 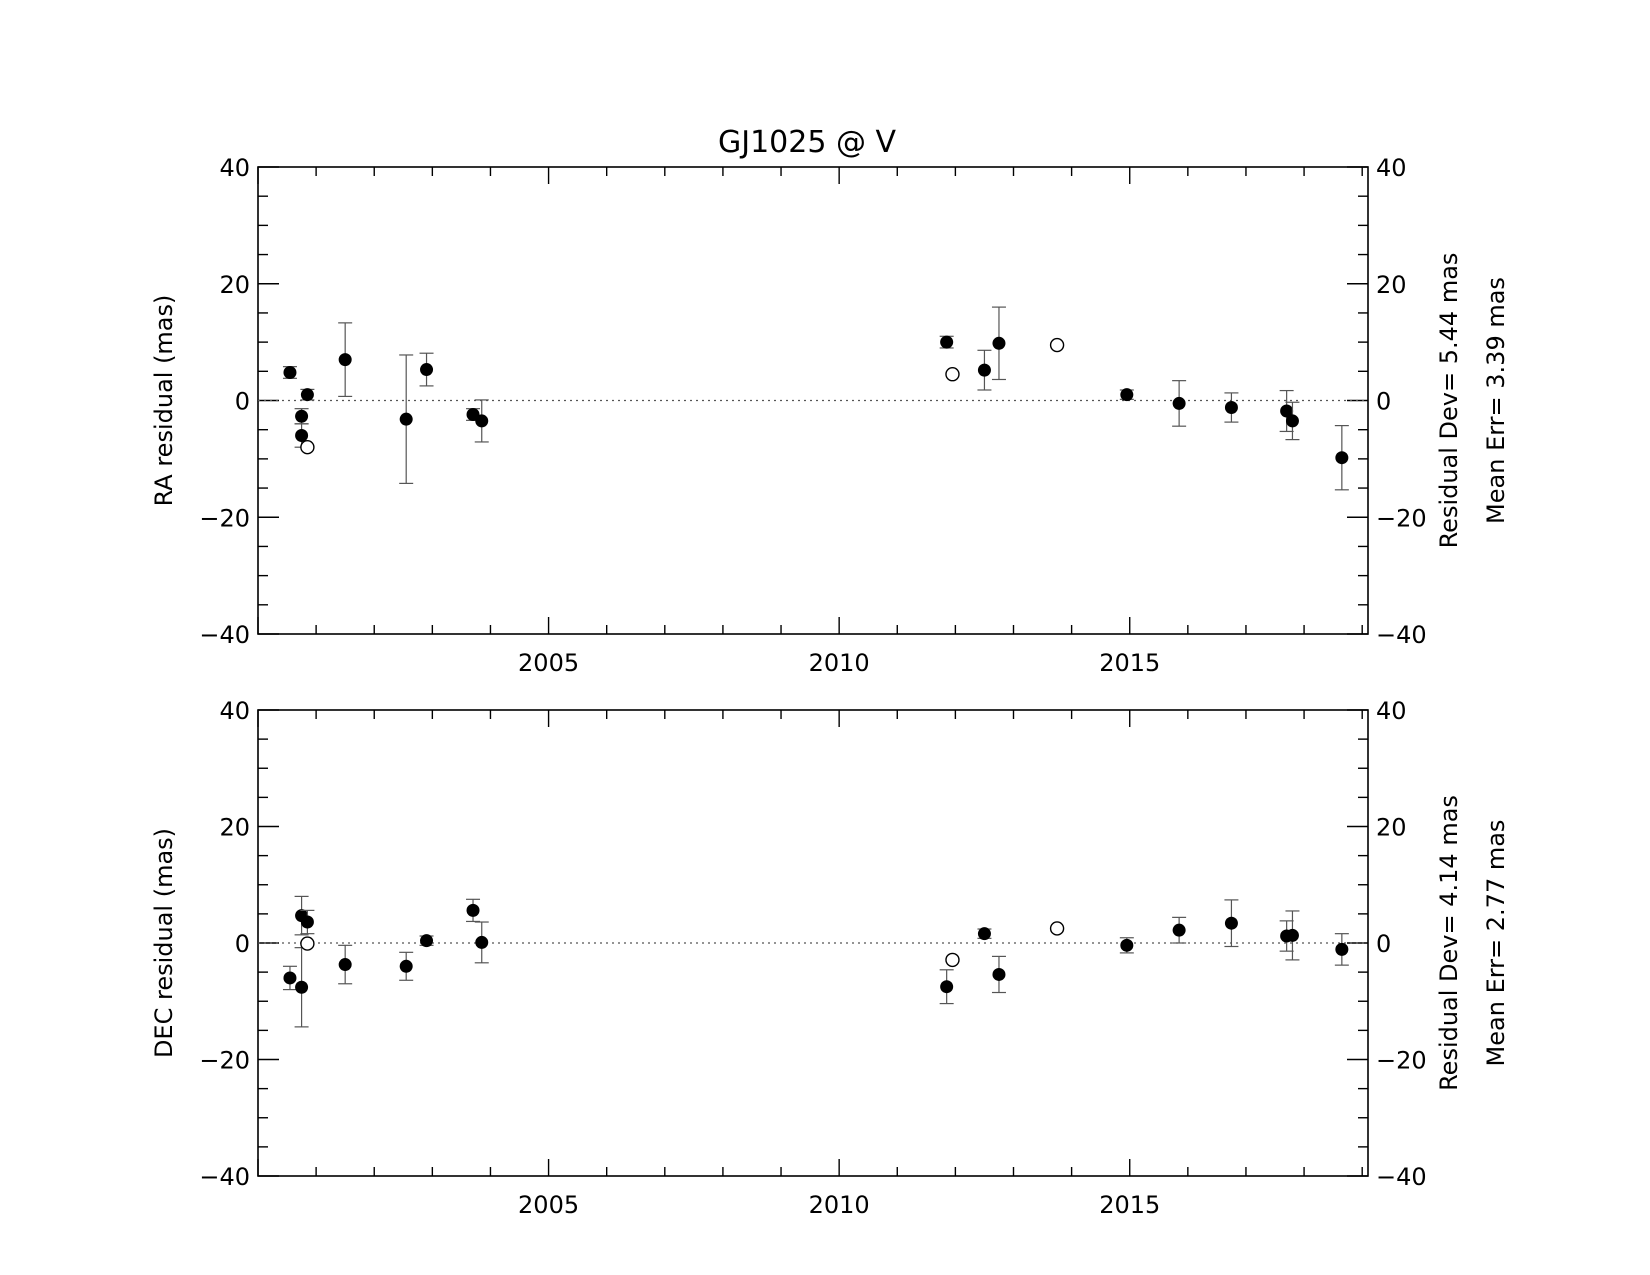 I want to click on mean-err-label: Mean Err= 2.77 mas, so click(x=1496, y=943).